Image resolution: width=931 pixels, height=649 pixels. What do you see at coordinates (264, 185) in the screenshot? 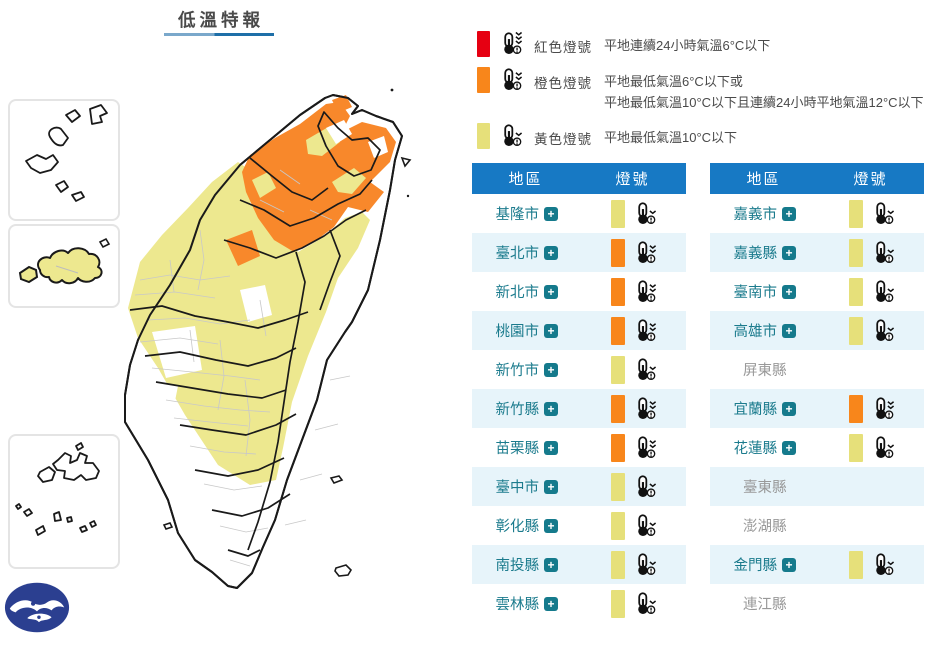
I see `map-region-yellow-patch` at bounding box center [264, 185].